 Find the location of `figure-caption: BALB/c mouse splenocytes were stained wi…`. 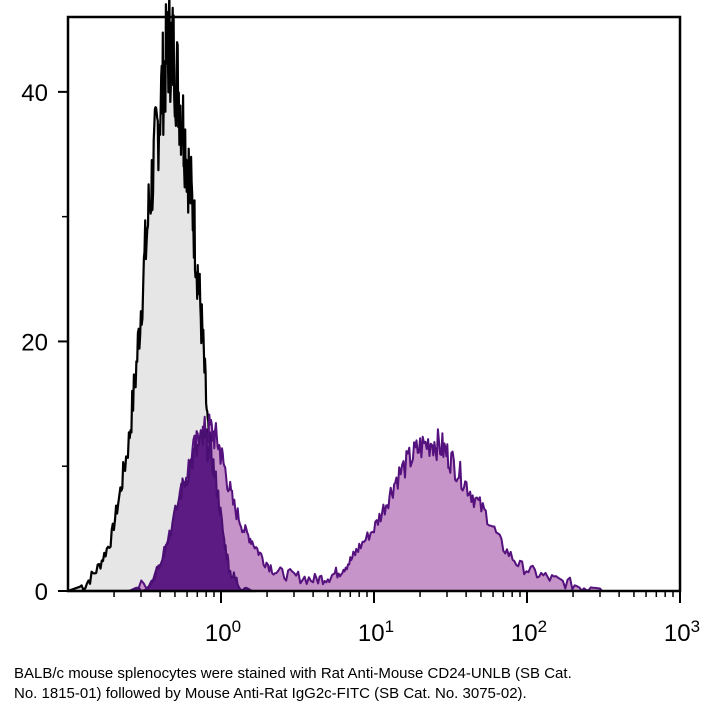

figure-caption: BALB/c mouse splenocytes were stained wi… is located at coordinates (293, 683).